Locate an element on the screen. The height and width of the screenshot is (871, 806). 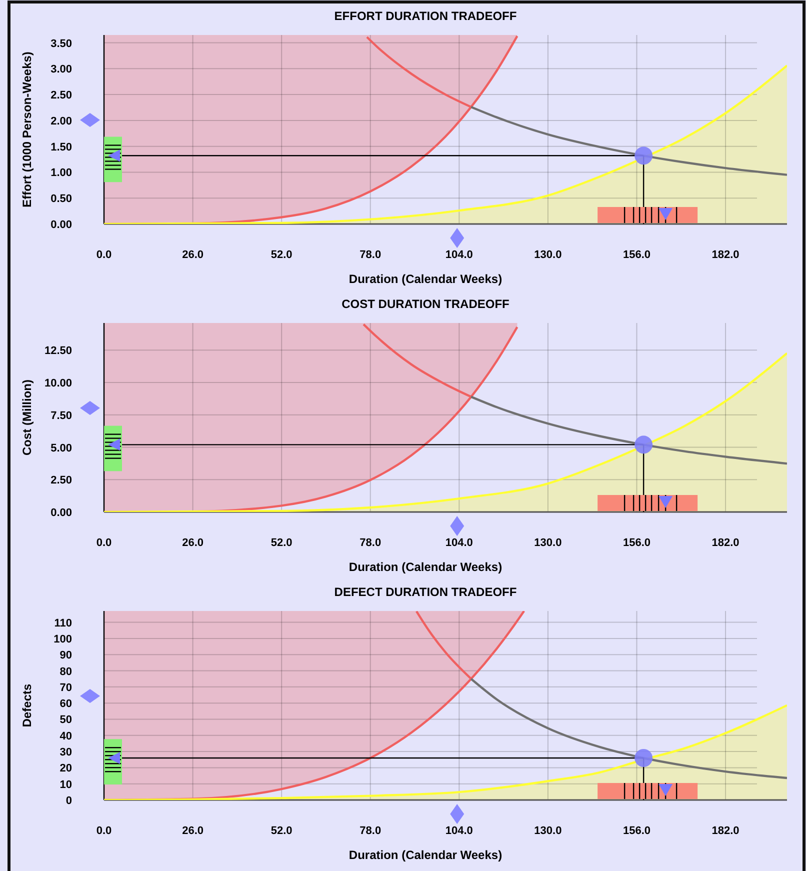
y-tick-label: 12.50 is located at coordinates (58, 351).